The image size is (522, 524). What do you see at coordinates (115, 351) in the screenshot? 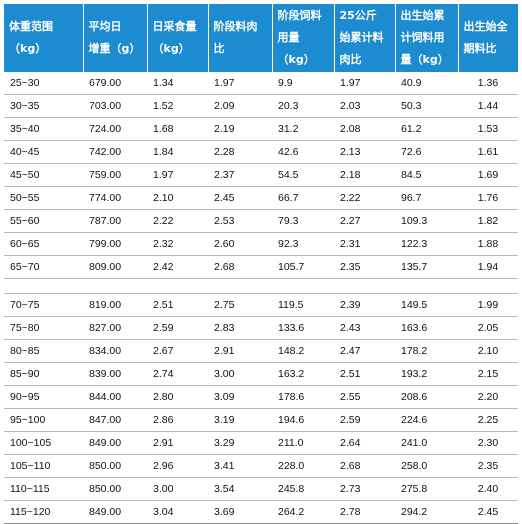
I see `table-cell: 834.00` at bounding box center [115, 351].